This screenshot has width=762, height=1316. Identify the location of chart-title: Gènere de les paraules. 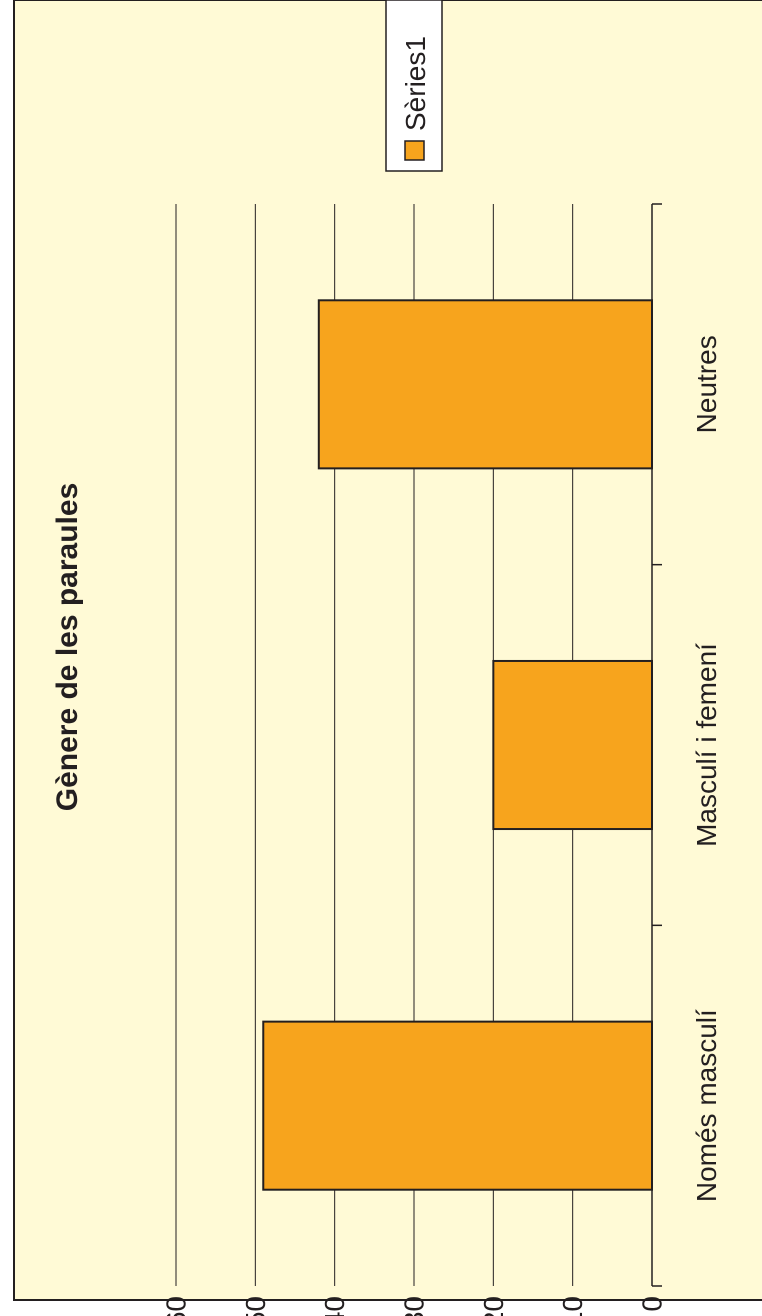
(67, 647).